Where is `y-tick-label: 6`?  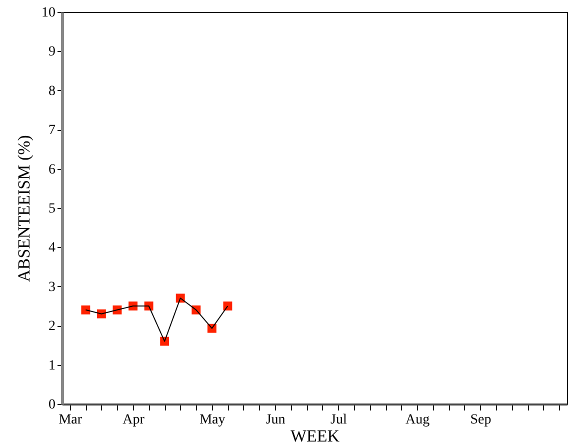 y-tick-label: 6 is located at coordinates (52, 170).